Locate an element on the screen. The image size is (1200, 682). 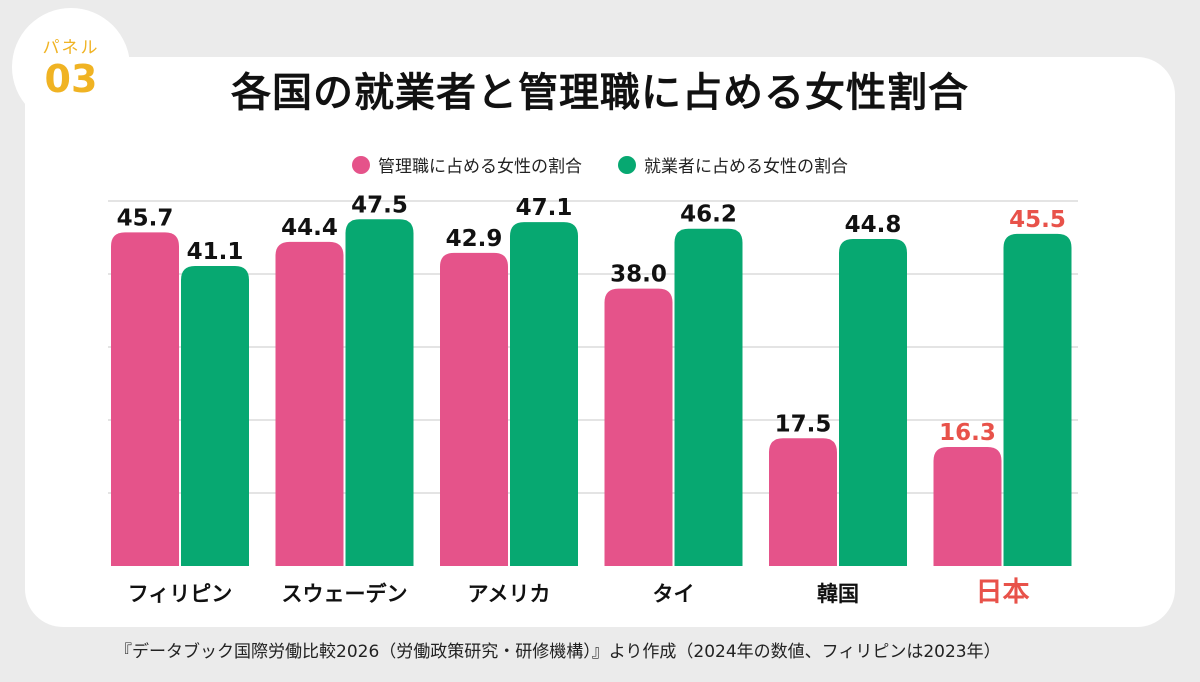
legend-item-workers: 就業者に占める女性の割合 is located at coordinates (733, 164).